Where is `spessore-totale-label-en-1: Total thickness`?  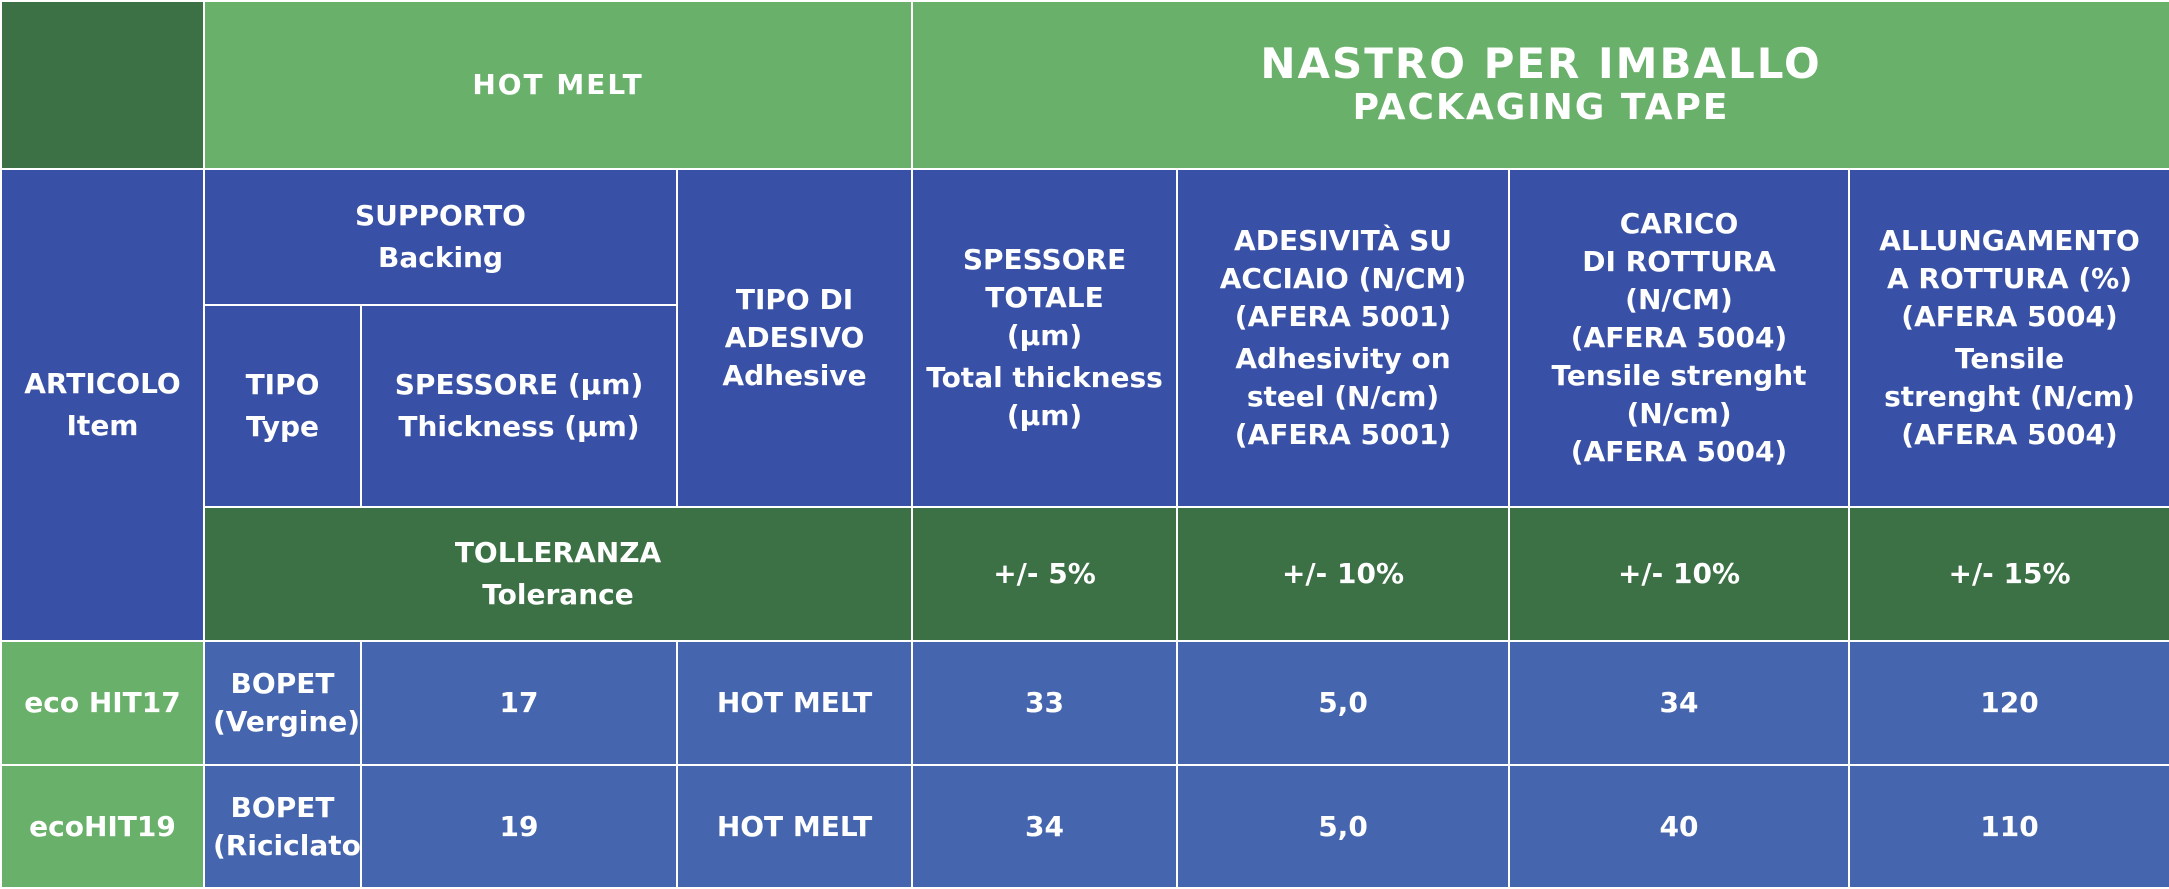
spessore-totale-label-en-1: Total thickness is located at coordinates (1044, 377).